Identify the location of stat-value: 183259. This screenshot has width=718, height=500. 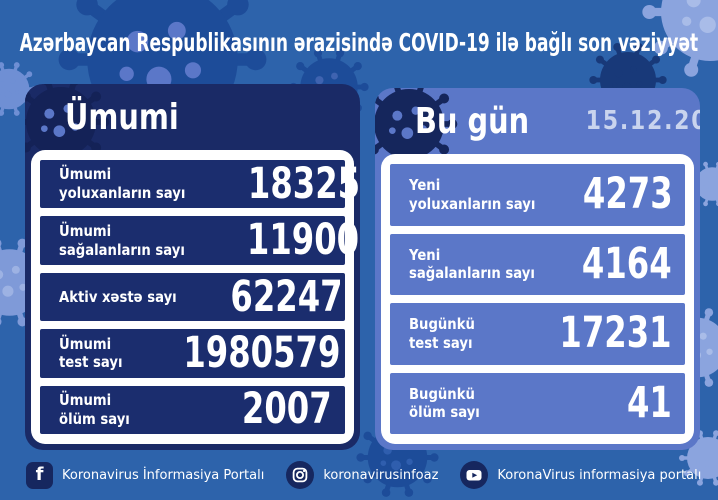
(303, 183).